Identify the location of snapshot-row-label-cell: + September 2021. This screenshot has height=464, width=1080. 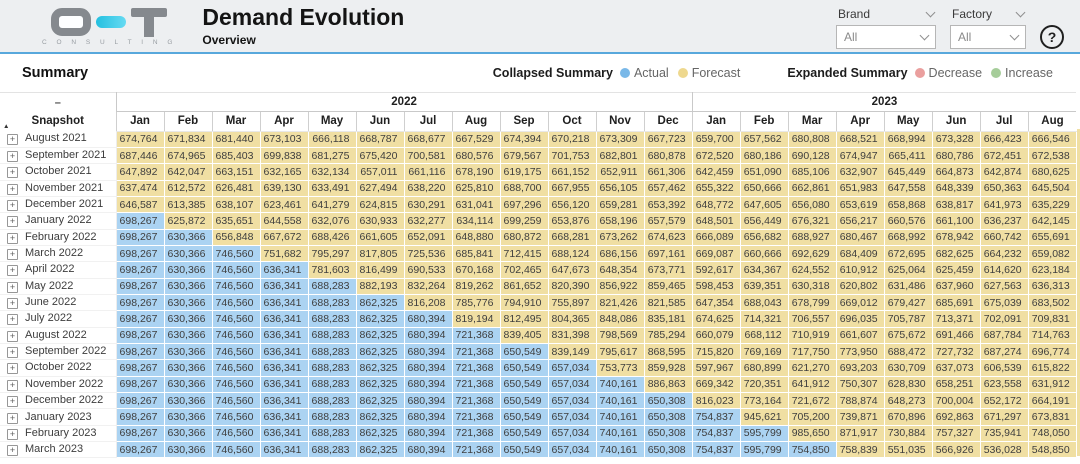
(58, 156).